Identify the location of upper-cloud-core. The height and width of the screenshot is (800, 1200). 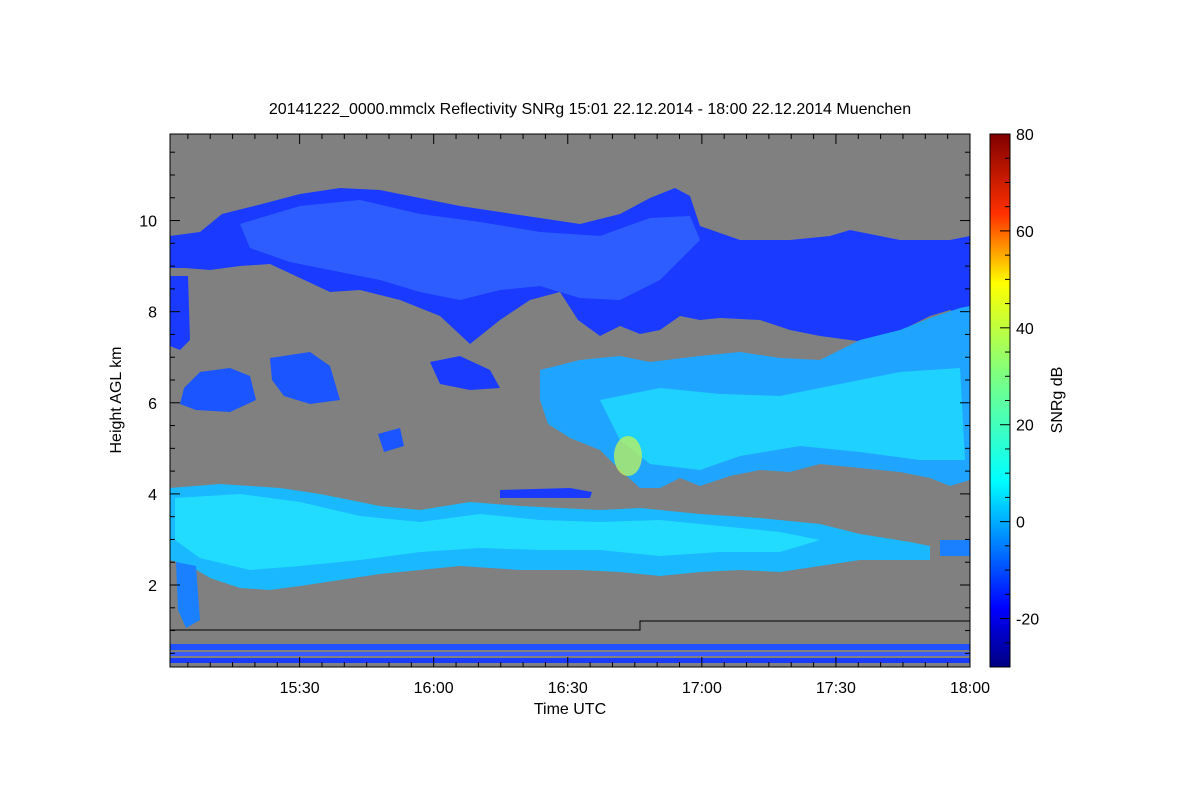
(470, 250).